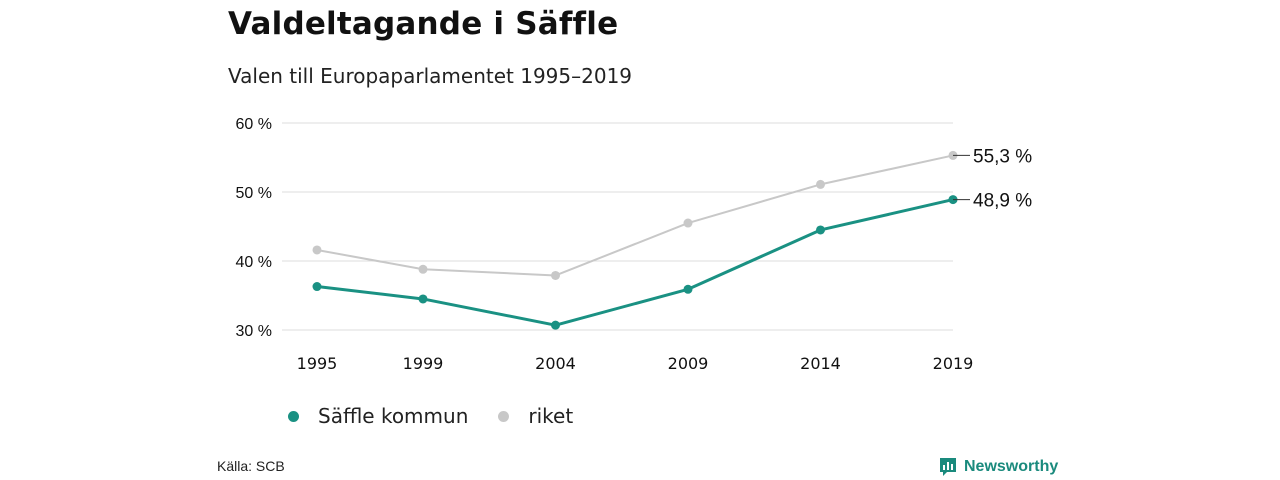  What do you see at coordinates (551, 416) in the screenshot?
I see `legend-label-riket: riket` at bounding box center [551, 416].